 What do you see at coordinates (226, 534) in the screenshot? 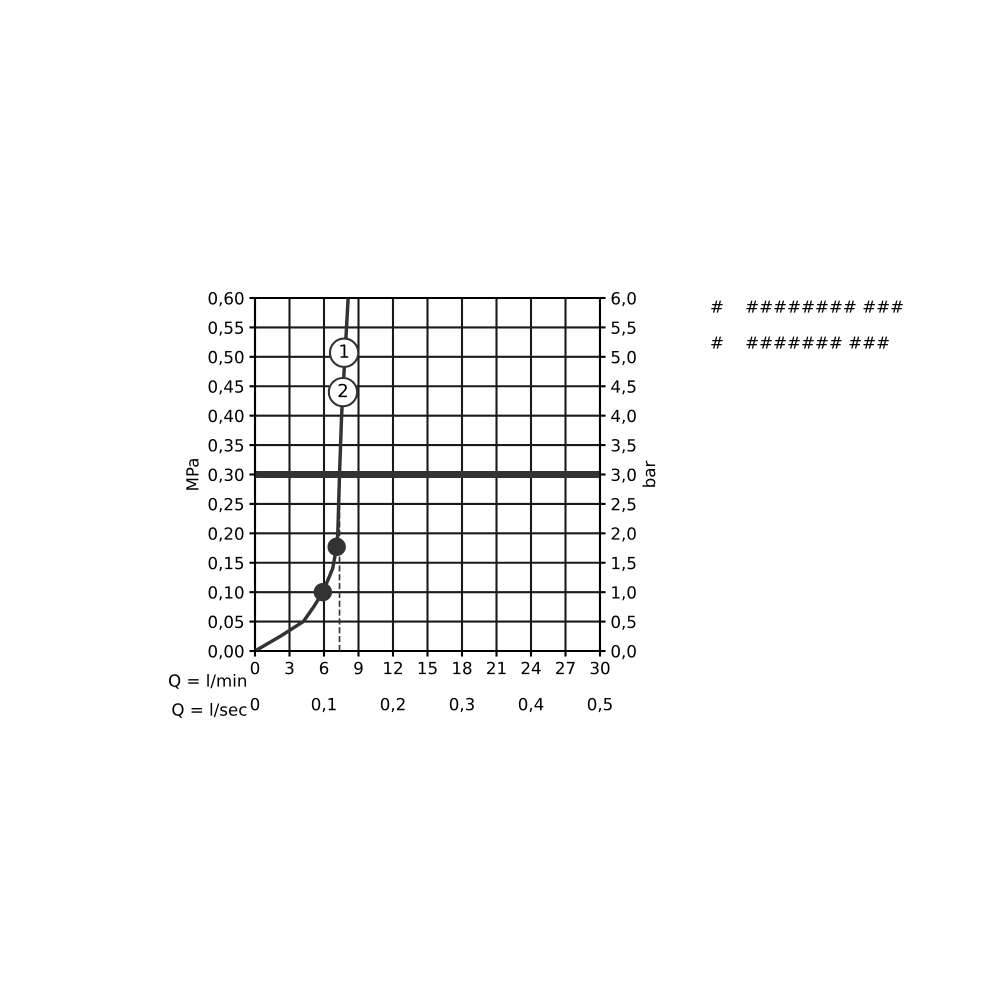
I see `y-tick-label: 0,20` at bounding box center [226, 534].